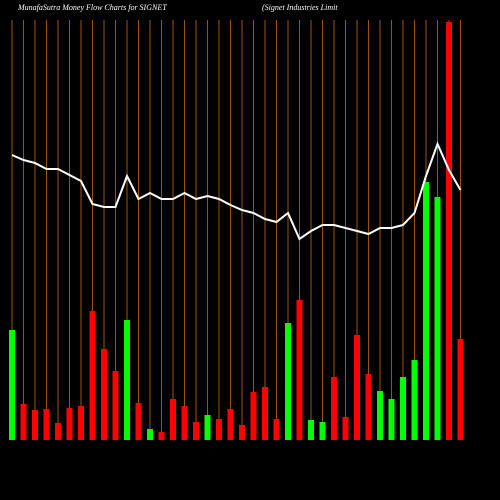 The image size is (500, 500). Describe the element at coordinates (300, 7) in the screenshot. I see `chart-subtitle: (Signet Industries Limit` at that location.